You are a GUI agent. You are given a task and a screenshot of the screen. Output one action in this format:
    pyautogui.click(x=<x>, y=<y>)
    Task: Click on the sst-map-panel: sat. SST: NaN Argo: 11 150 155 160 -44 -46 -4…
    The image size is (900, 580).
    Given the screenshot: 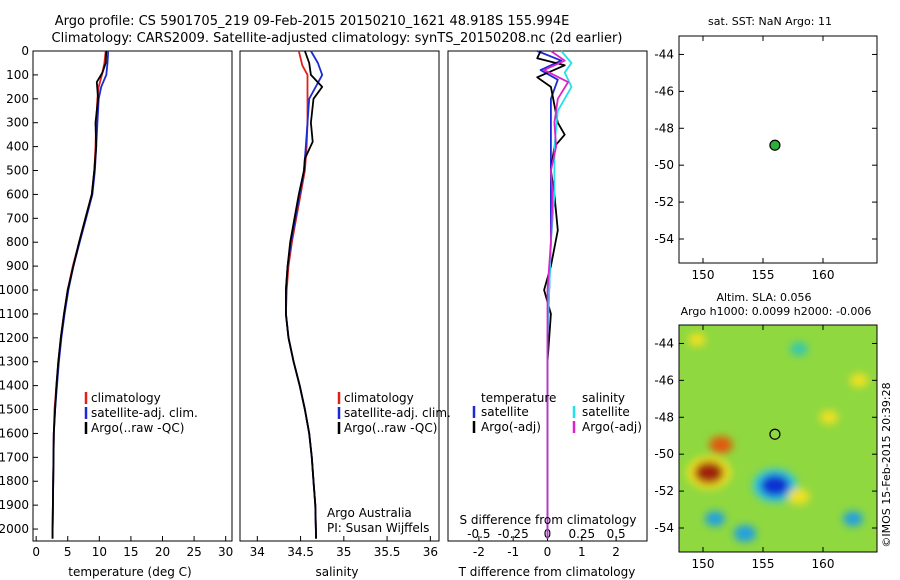 What is the action you would take?
    pyautogui.click(x=766, y=148)
    